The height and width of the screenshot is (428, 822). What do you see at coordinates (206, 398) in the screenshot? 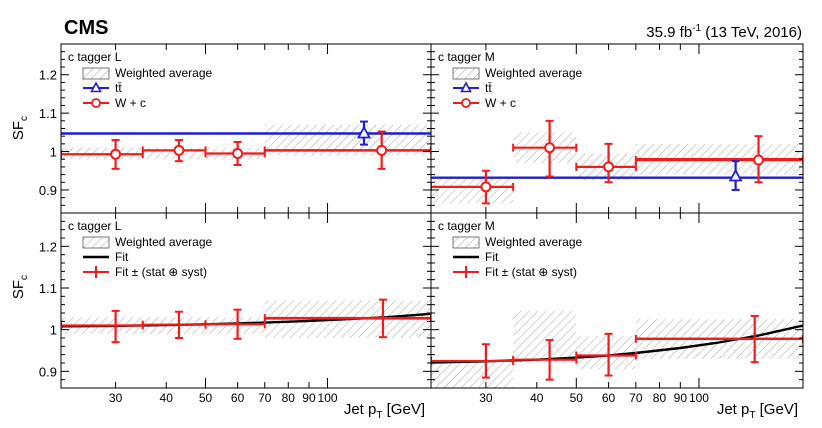
I see `x-tick-label: 50` at bounding box center [206, 398].